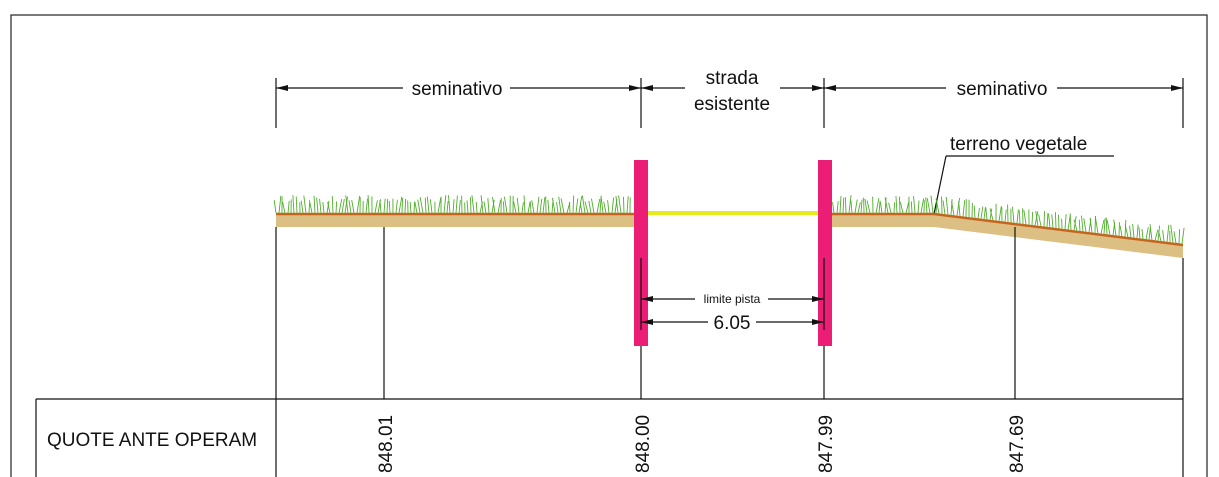 The width and height of the screenshot is (1219, 477). I want to click on soil-right, so click(1007, 235).